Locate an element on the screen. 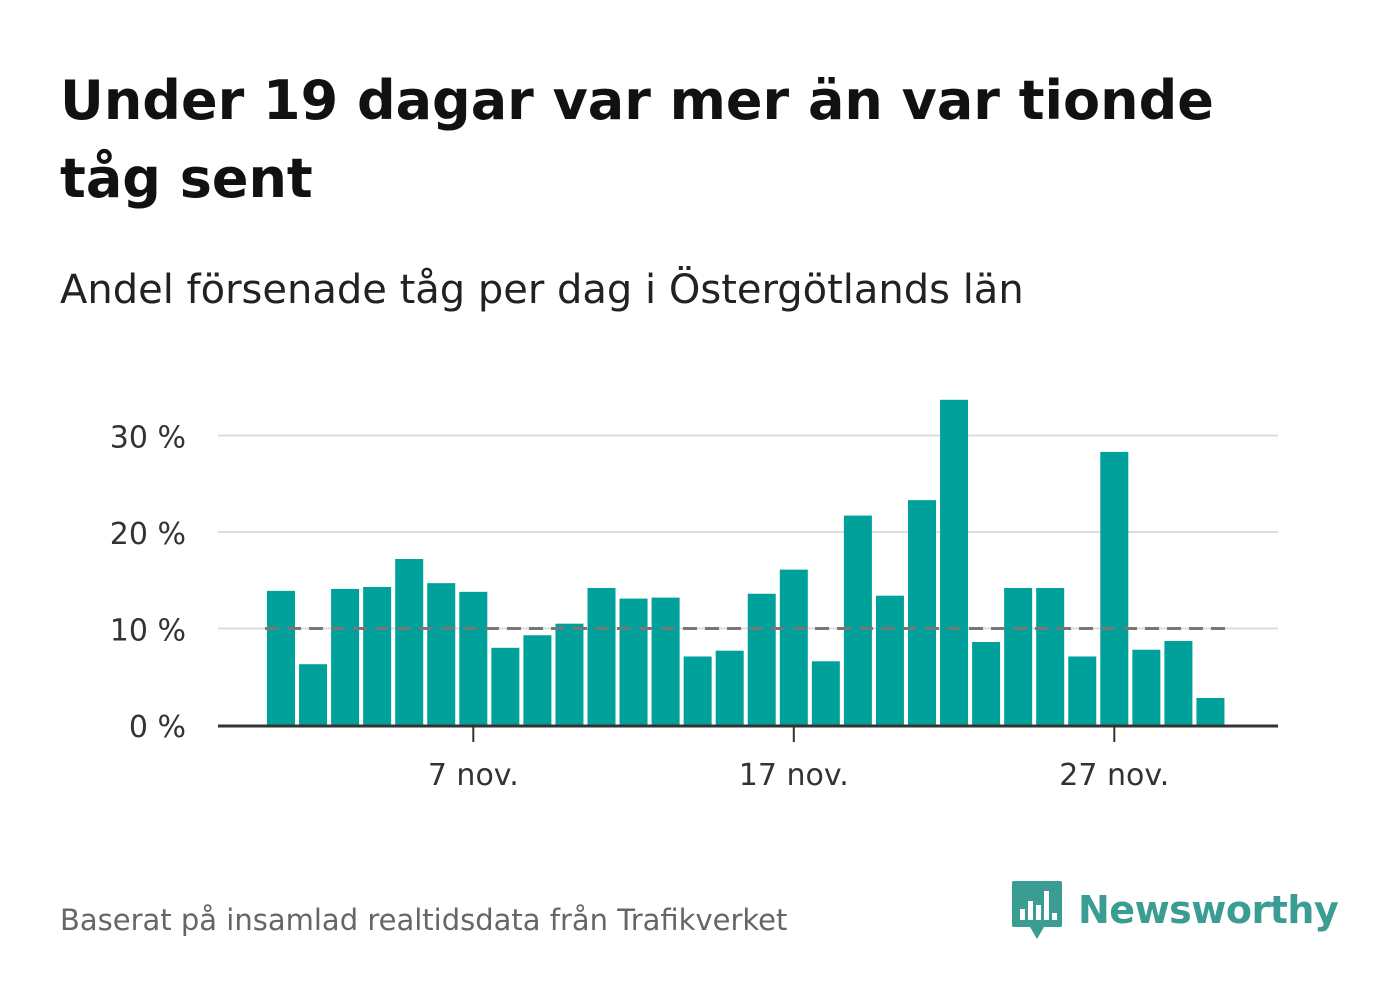  bar-19nov is located at coordinates (857, 620).